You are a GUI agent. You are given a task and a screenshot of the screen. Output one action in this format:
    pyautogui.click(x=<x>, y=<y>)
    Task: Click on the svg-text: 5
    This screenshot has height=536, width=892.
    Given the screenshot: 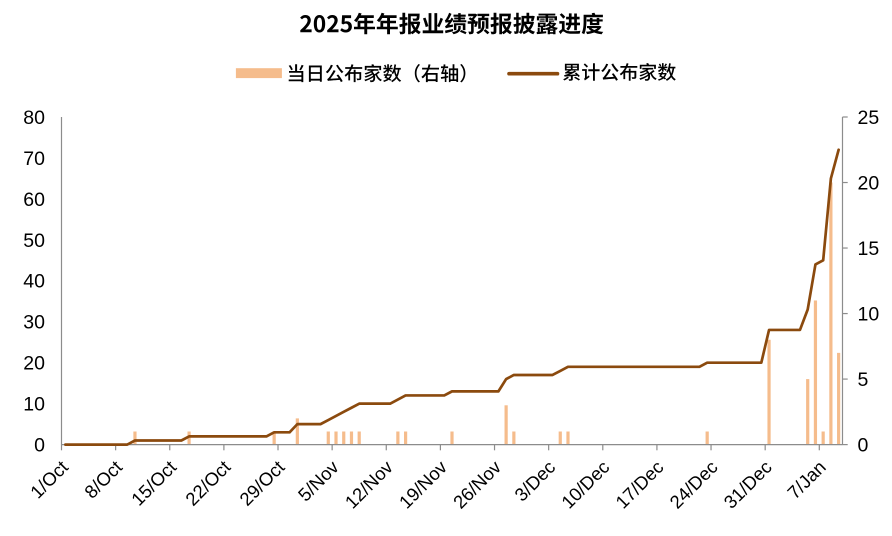 What is the action you would take?
    pyautogui.click(x=863, y=380)
    